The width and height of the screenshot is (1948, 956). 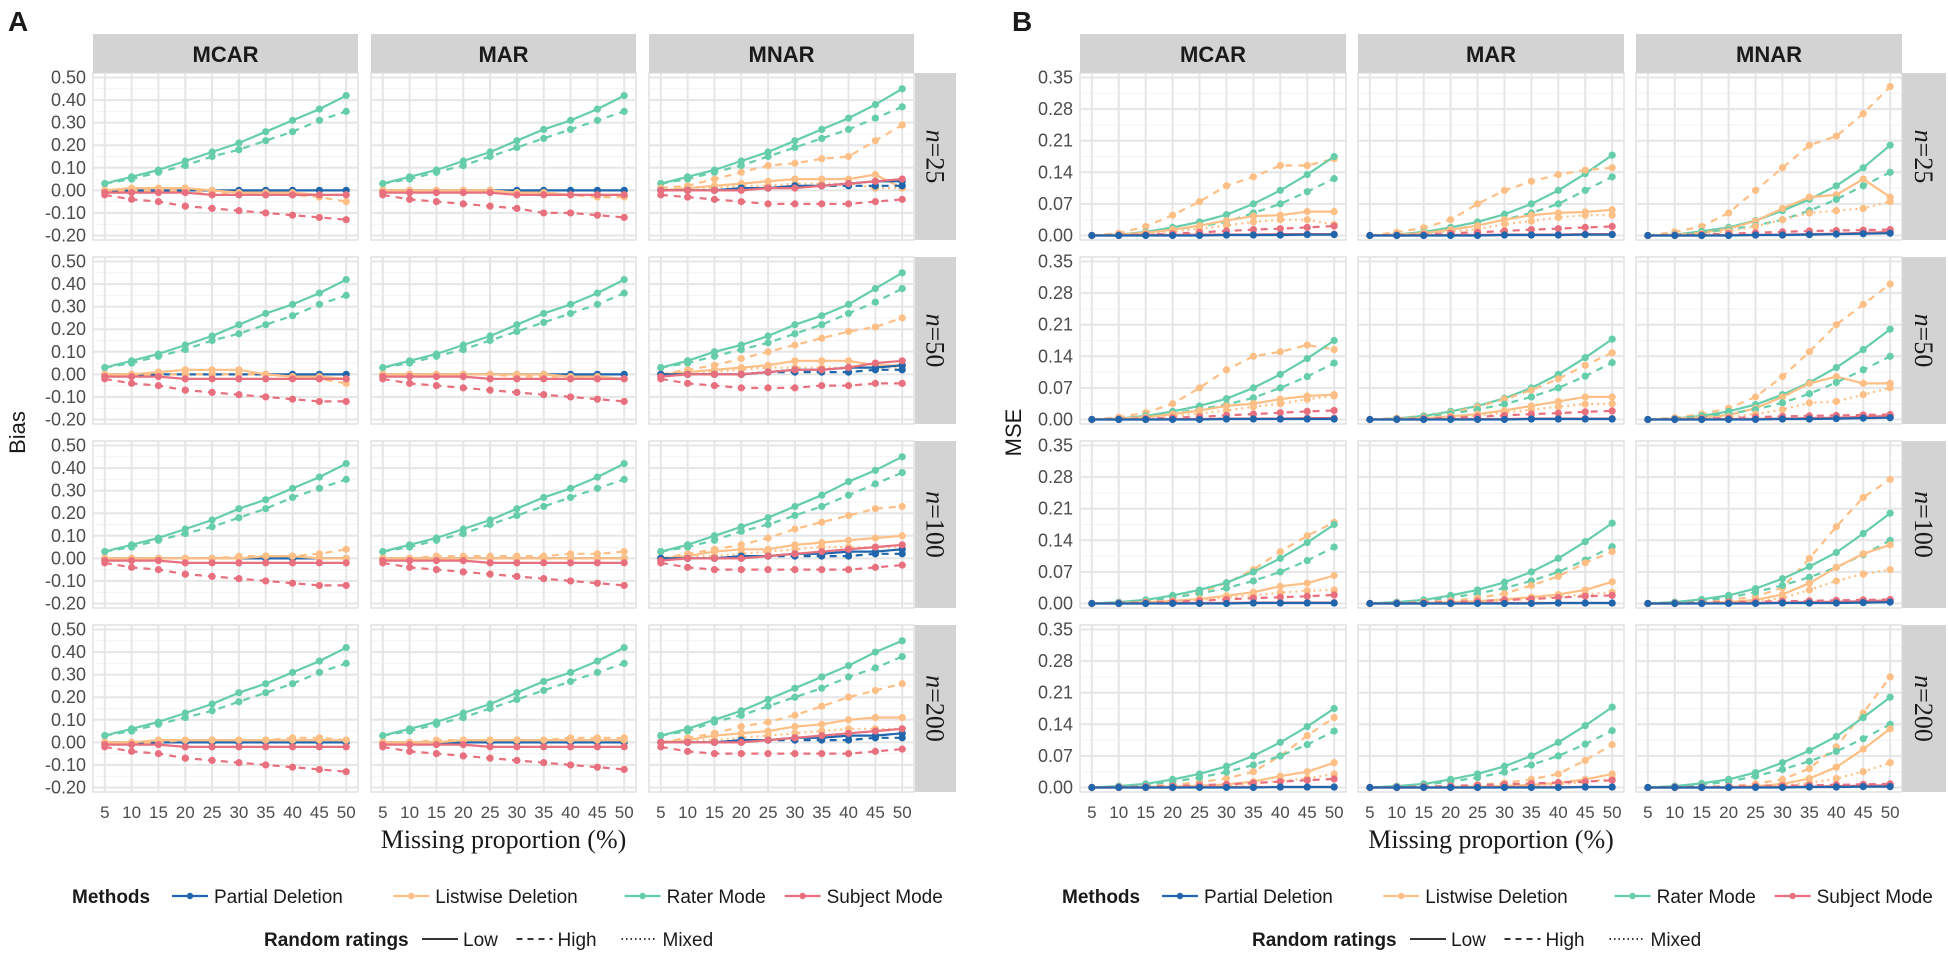 I want to click on y-tick-label: 0.00, so click(x=1055, y=787).